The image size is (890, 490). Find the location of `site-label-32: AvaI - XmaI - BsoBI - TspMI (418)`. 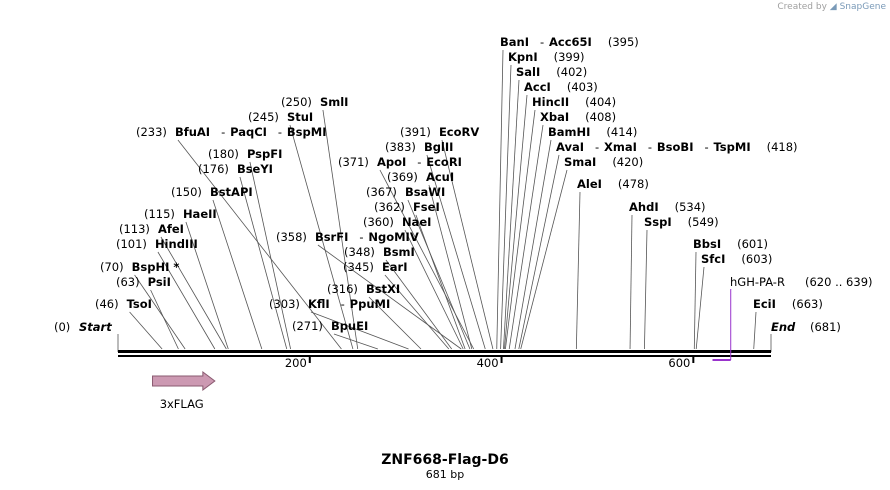

site-label-32: AvaI - XmaI - BsoBI - TspMI (418) is located at coordinates (677, 147).